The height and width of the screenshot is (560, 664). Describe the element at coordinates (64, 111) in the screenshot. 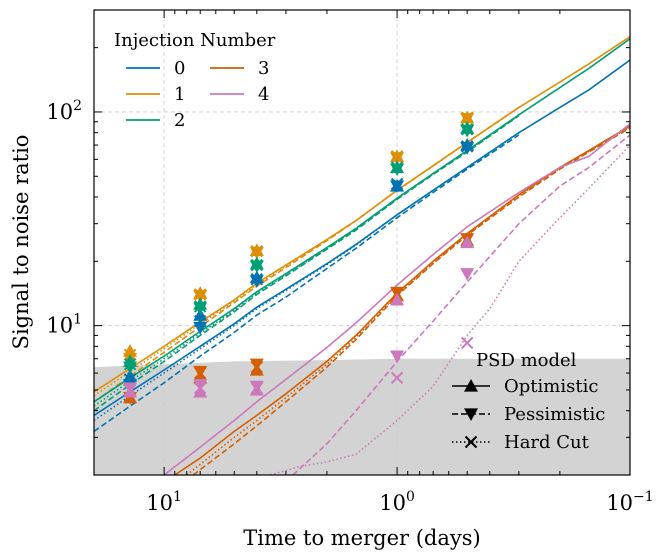

I see `y-tick-label: 102` at that location.